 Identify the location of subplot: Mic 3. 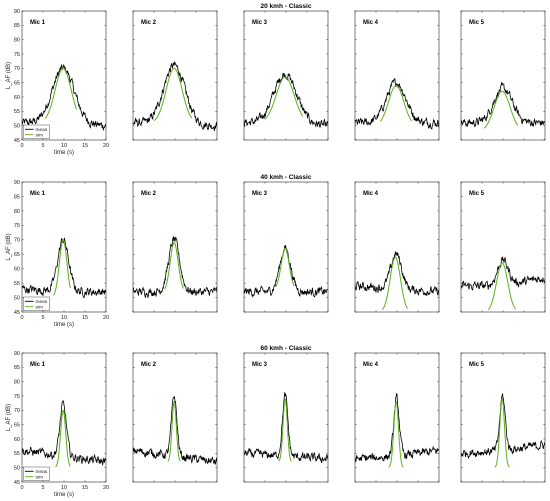
(286, 75).